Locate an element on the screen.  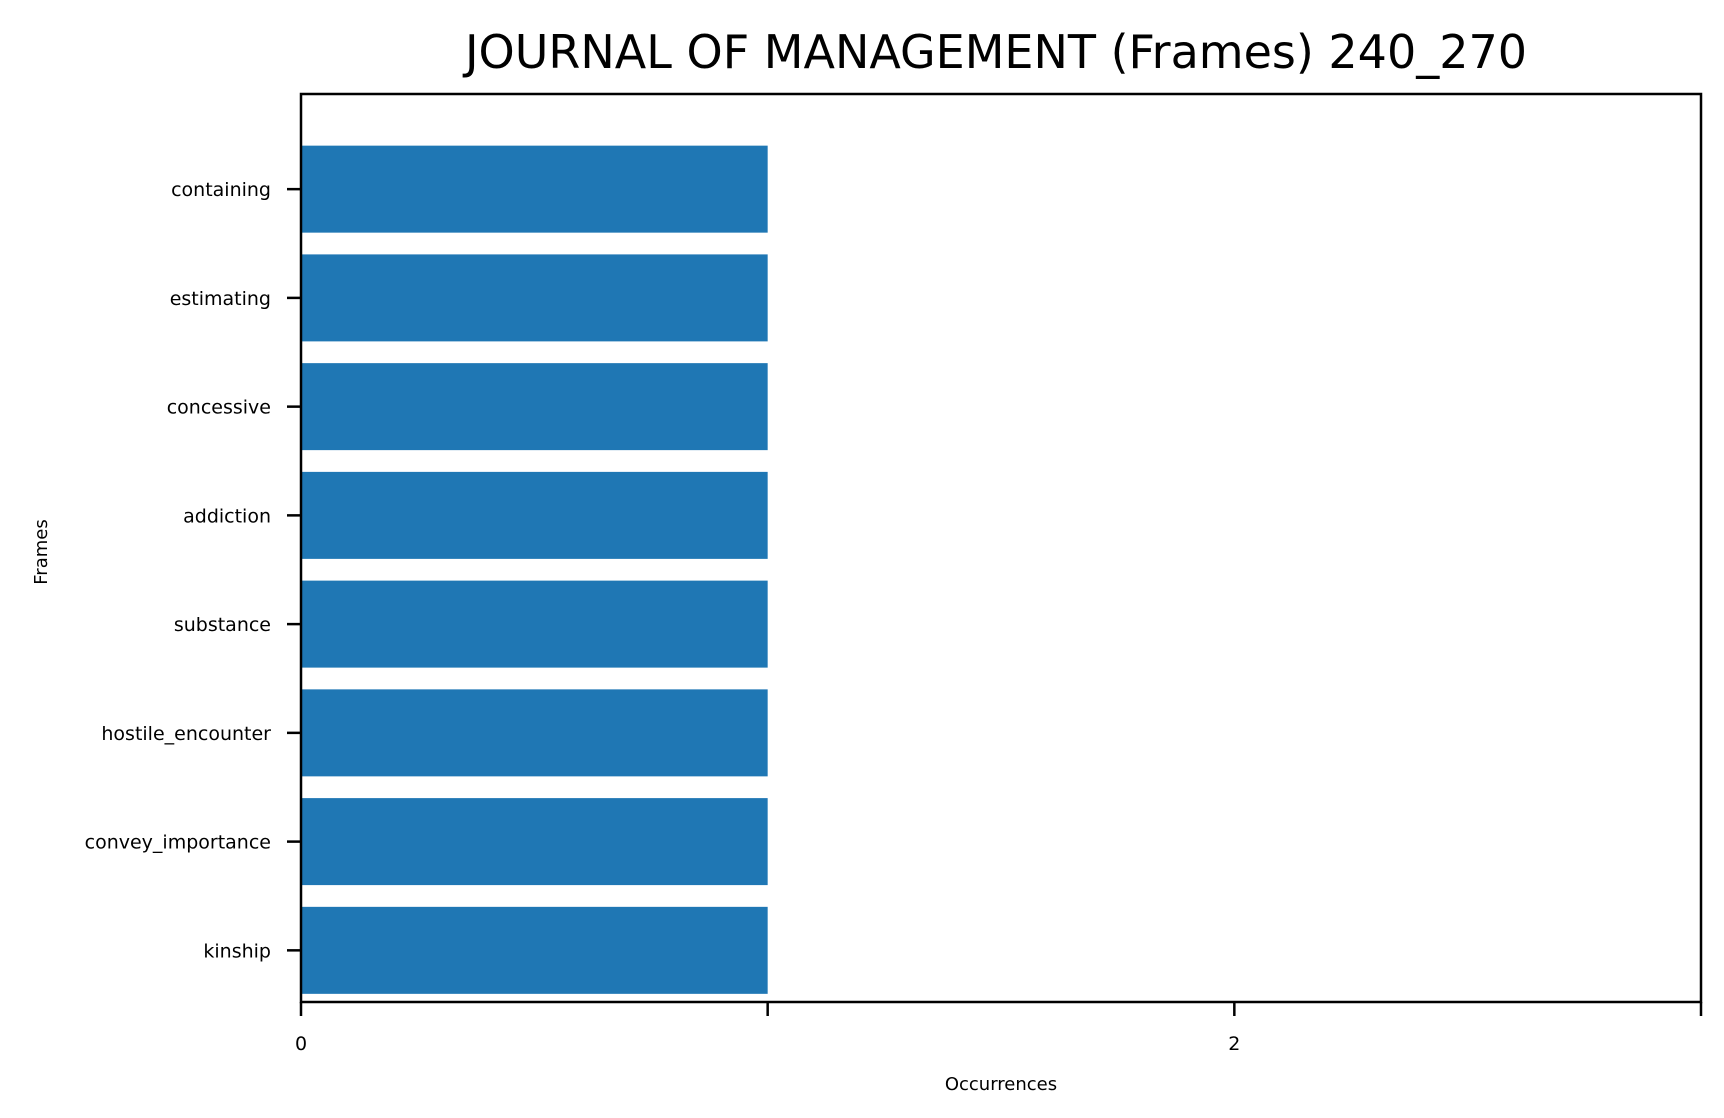
bar-addiction is located at coordinates (534, 515).